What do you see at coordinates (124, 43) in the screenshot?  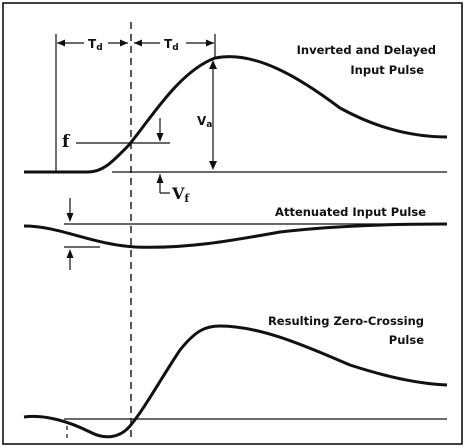 I see `td-left-arrowhead-end` at bounding box center [124, 43].